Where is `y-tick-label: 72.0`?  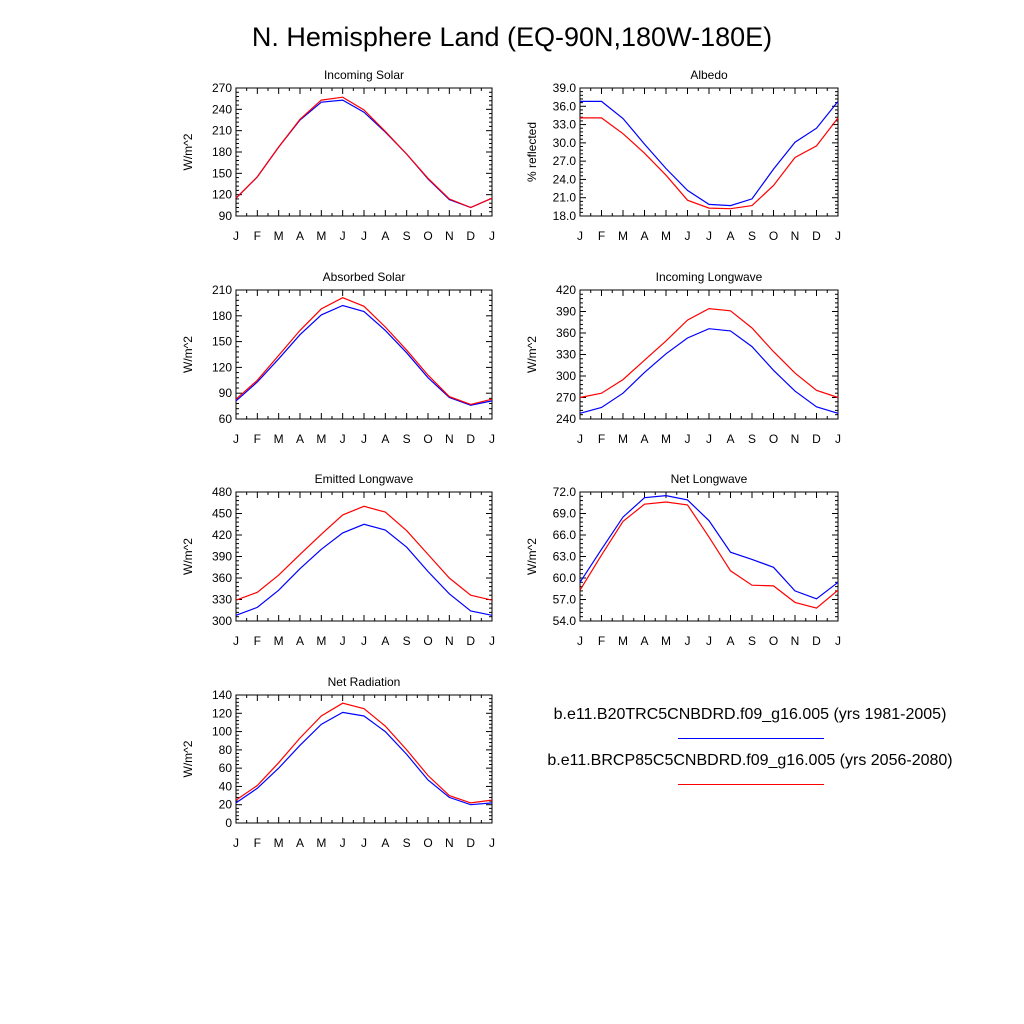 y-tick-label: 72.0 is located at coordinates (565, 492).